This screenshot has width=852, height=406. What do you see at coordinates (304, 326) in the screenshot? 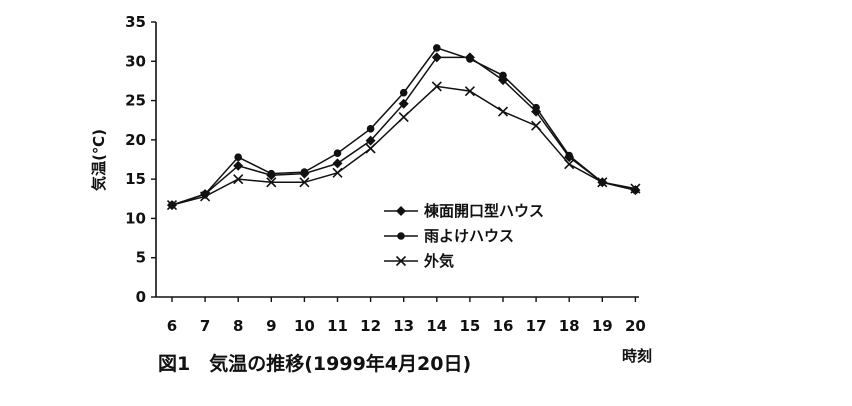
I see `x-tick-label: 10` at bounding box center [304, 326].